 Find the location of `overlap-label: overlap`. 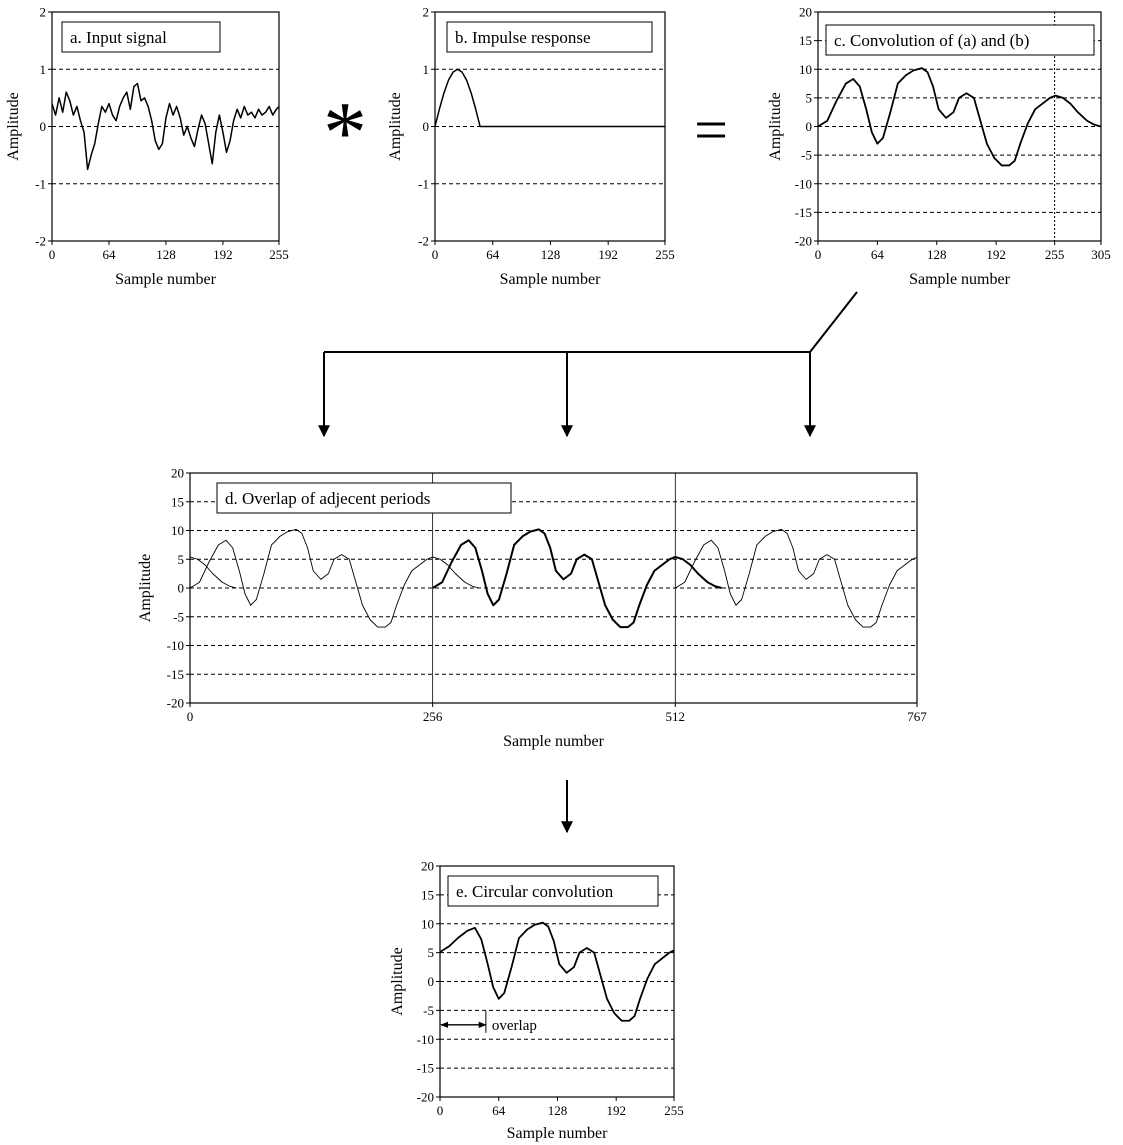

overlap-label: overlap is located at coordinates (514, 1026).